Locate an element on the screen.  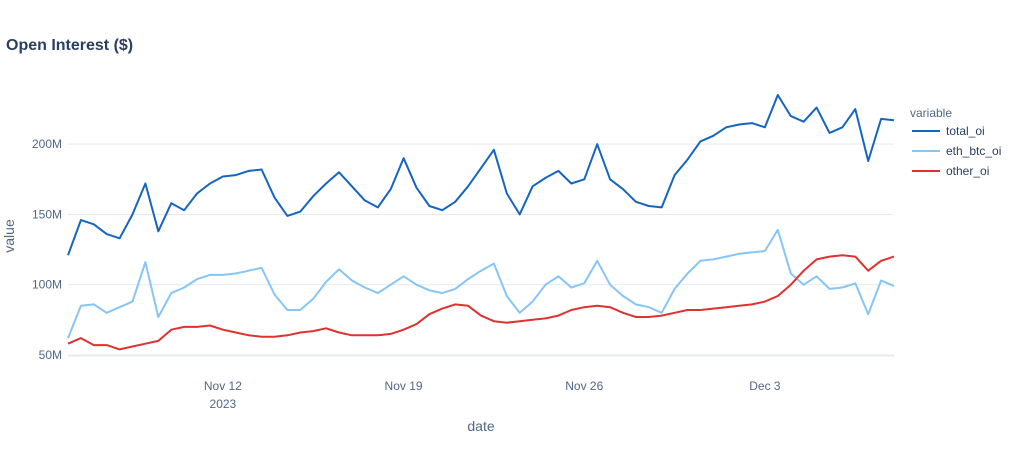
y-tick-label: 150M is located at coordinates (47, 214).